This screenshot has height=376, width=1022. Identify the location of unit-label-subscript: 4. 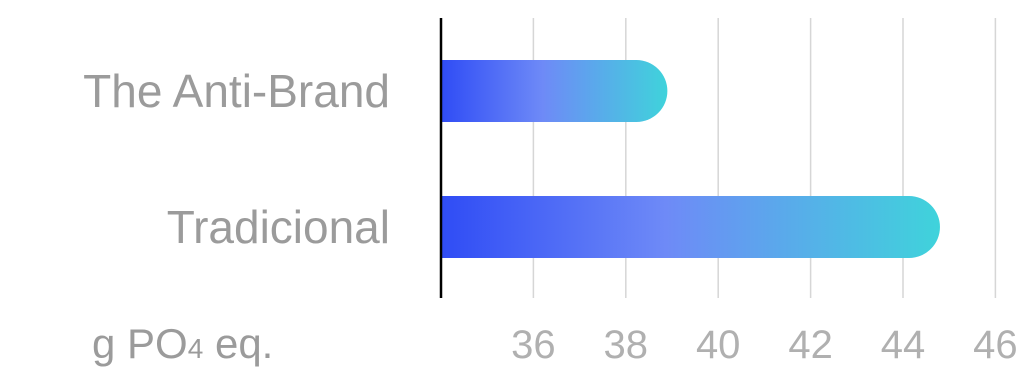
(196, 348).